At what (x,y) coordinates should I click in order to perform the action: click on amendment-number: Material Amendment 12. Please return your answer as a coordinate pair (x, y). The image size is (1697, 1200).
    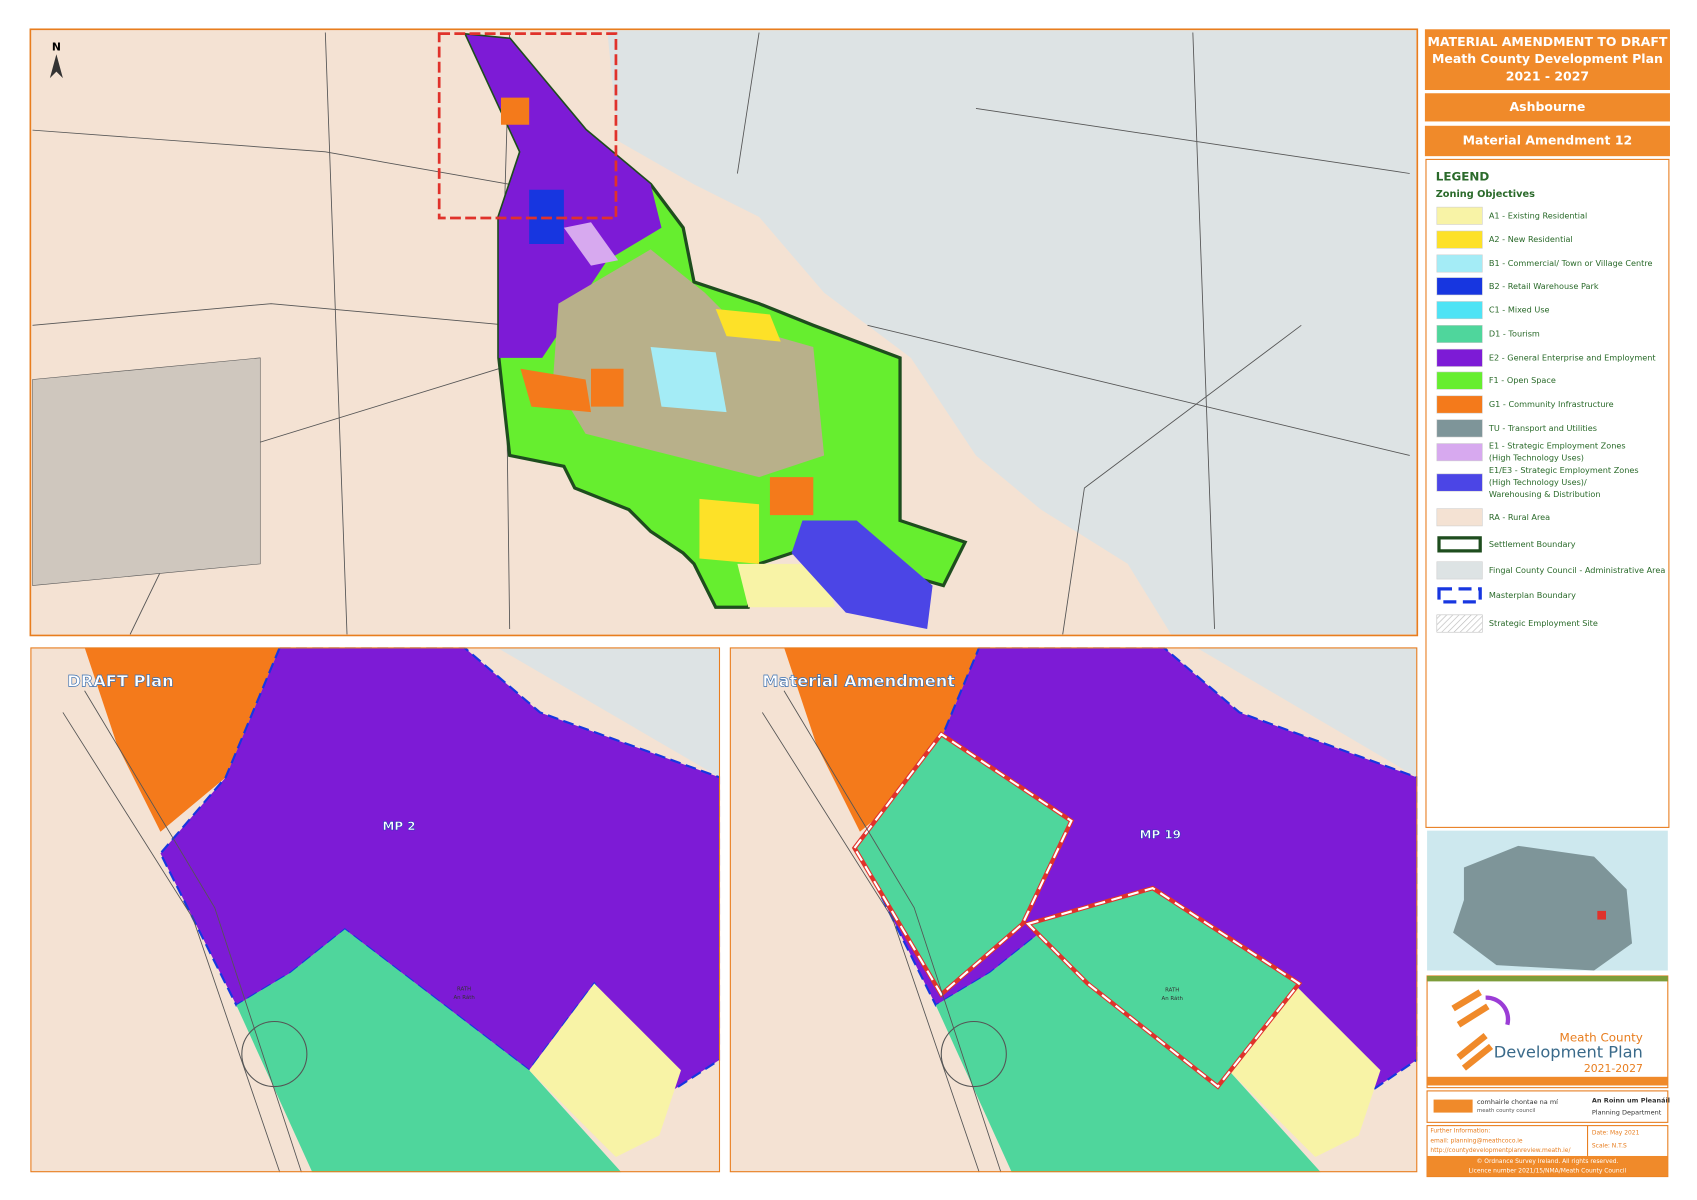
    Looking at the image, I should click on (1548, 139).